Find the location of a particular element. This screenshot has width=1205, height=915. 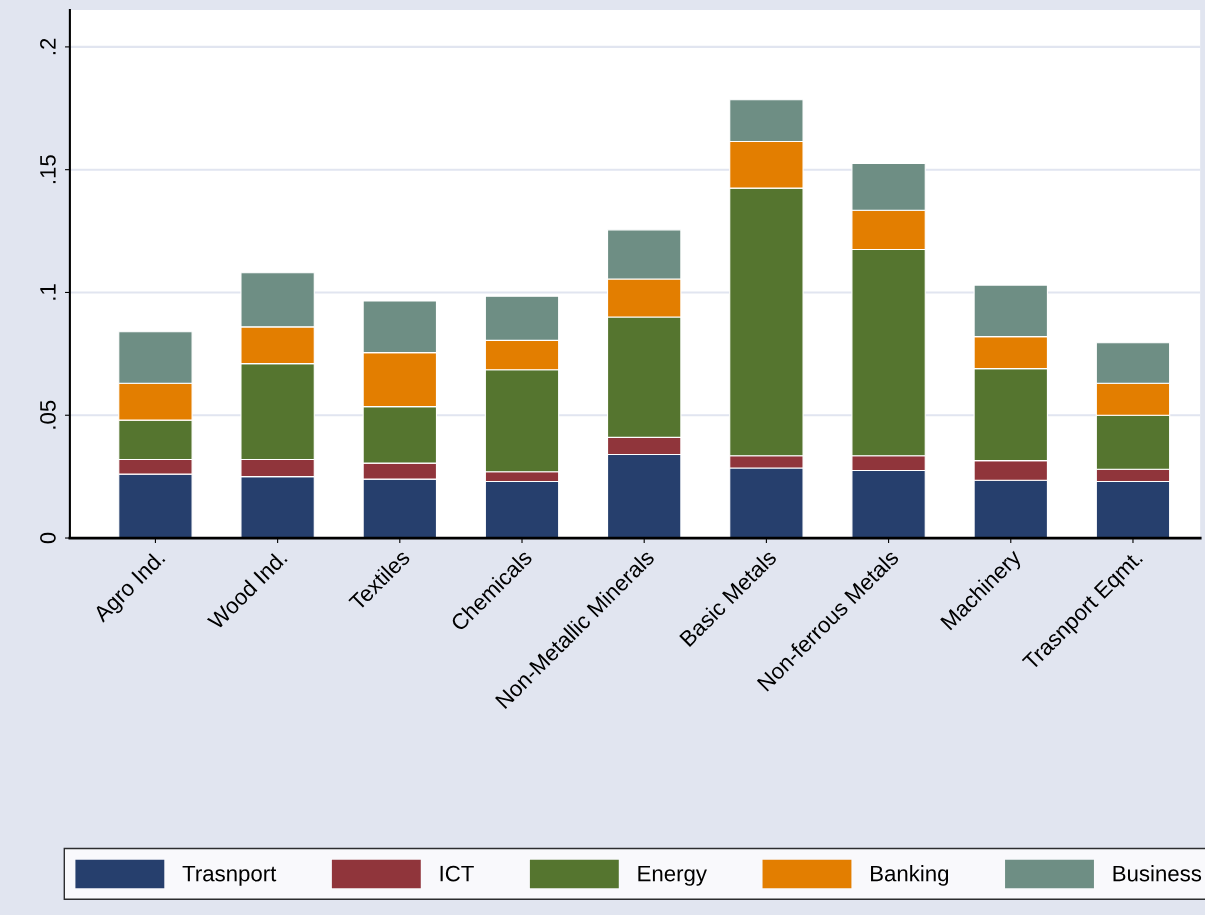

y-tick-label: 0 is located at coordinates (48, 538).